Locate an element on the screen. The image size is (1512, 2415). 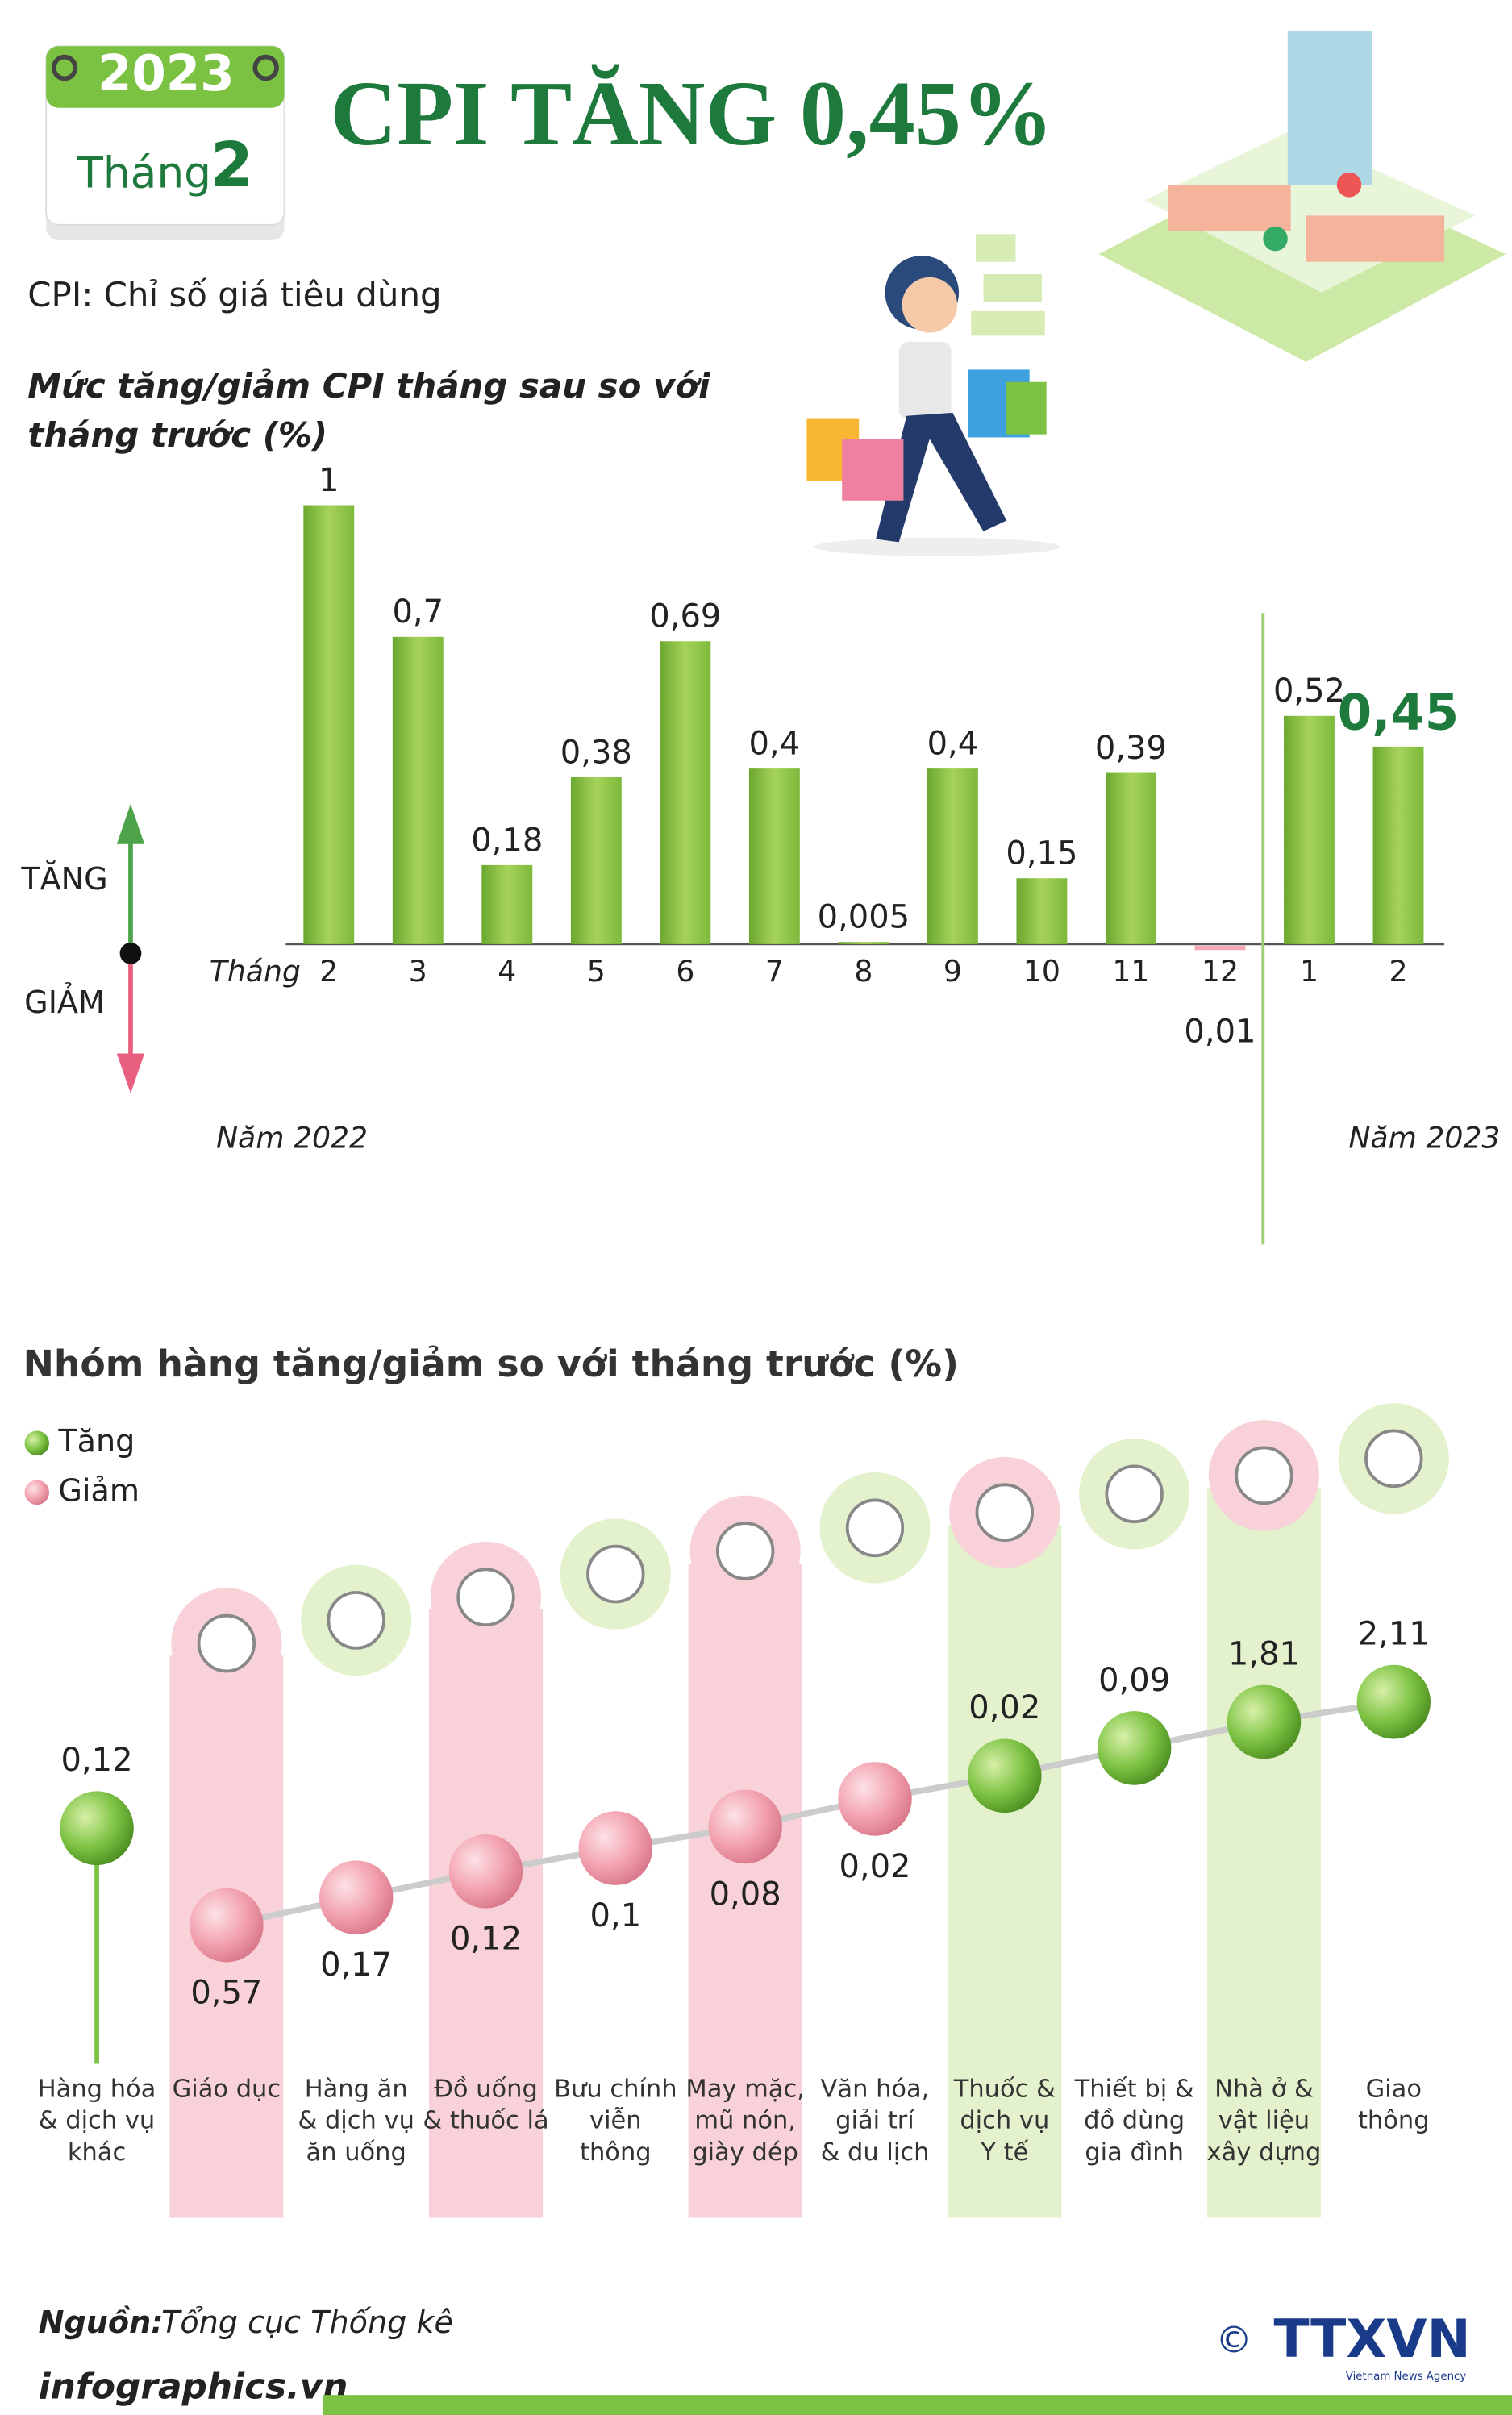
footer-bar is located at coordinates (918, 2405).